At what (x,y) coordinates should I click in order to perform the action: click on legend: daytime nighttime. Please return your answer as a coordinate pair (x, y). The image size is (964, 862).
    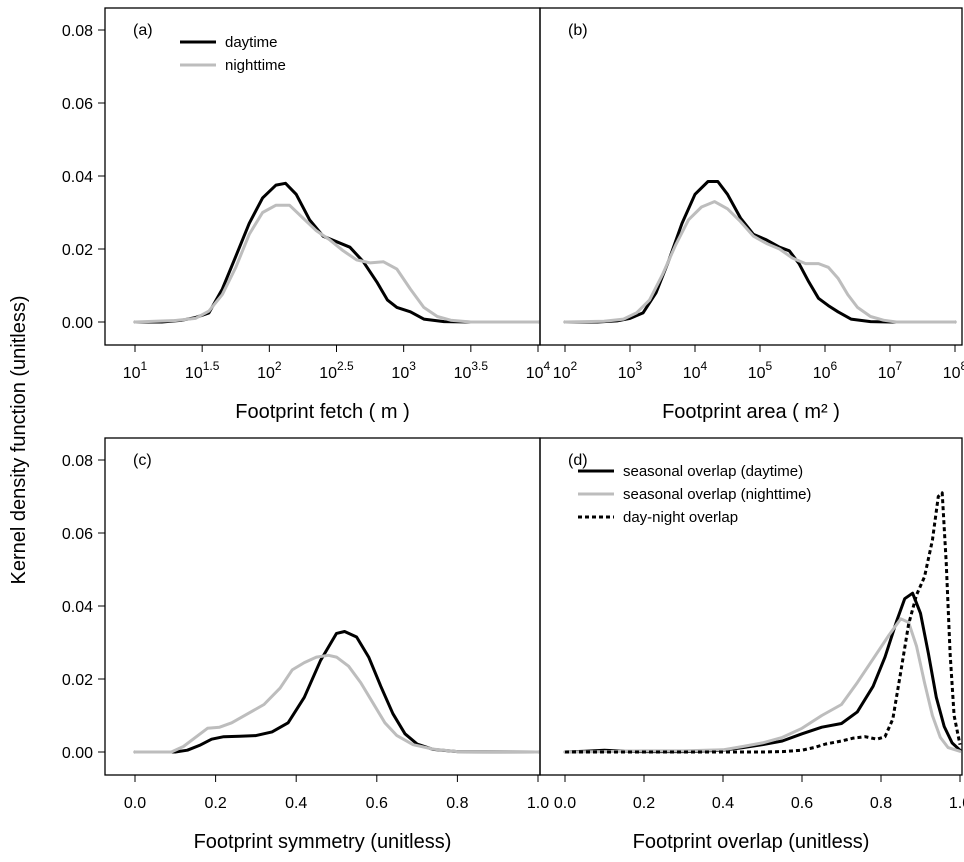
    Looking at the image, I should click on (233, 54).